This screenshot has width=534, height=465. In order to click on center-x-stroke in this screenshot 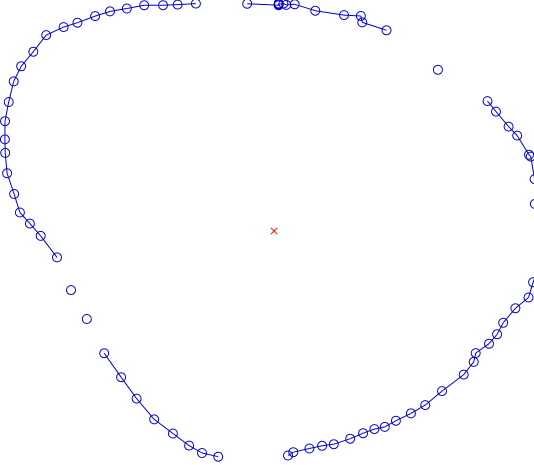, I will do `click(274, 231)`.